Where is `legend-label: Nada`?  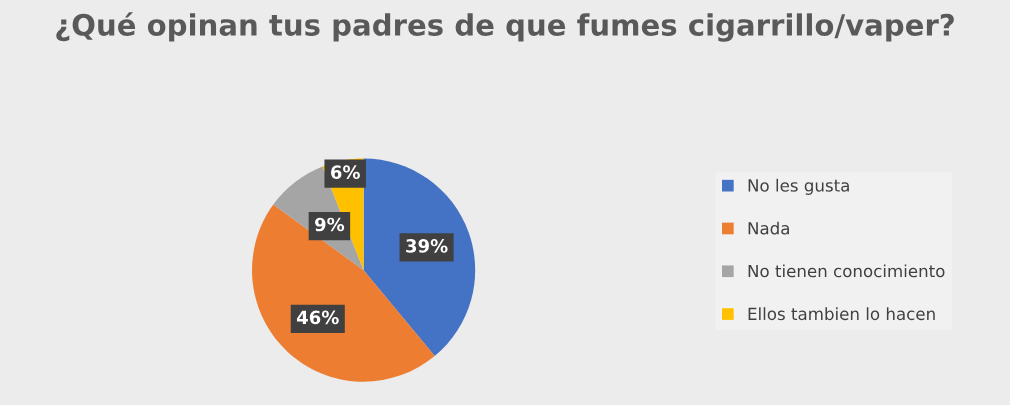
legend-label: Nada is located at coordinates (768, 228).